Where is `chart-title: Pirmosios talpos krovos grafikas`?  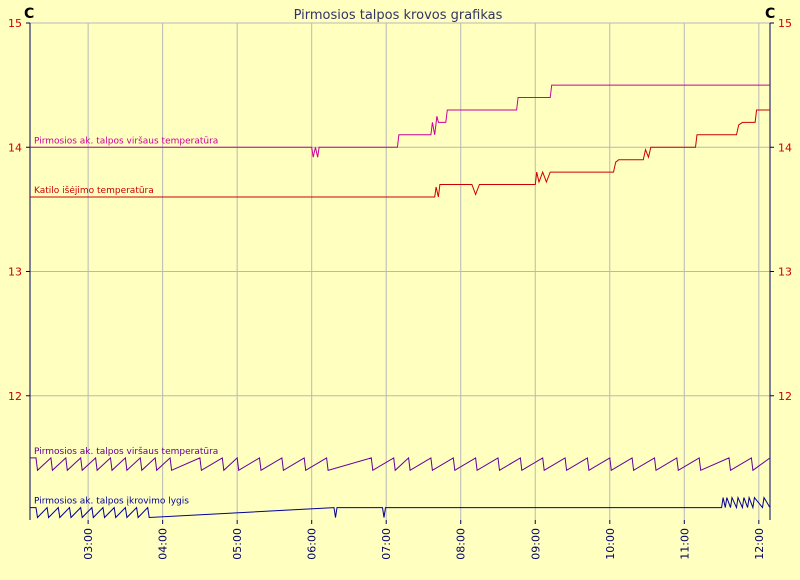
chart-title: Pirmosios talpos krovos grafikas is located at coordinates (398, 15).